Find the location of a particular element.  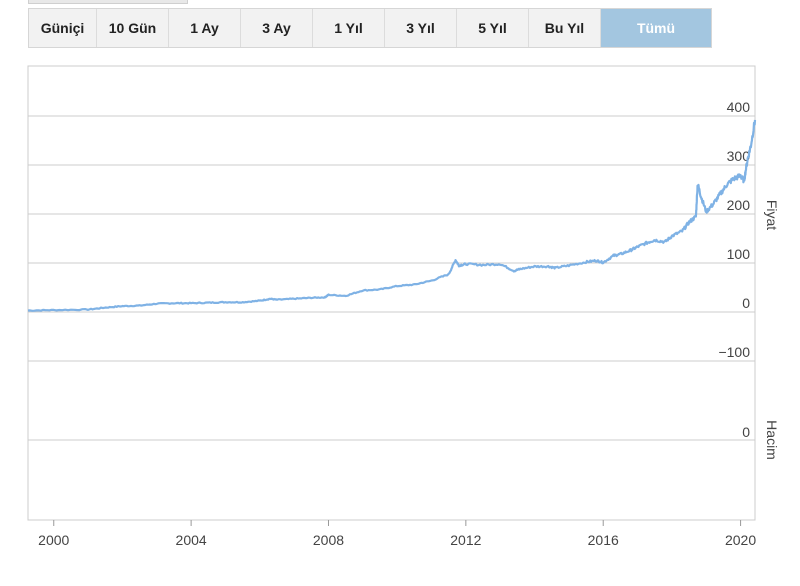

x-tick-label: 2008 is located at coordinates (328, 540).